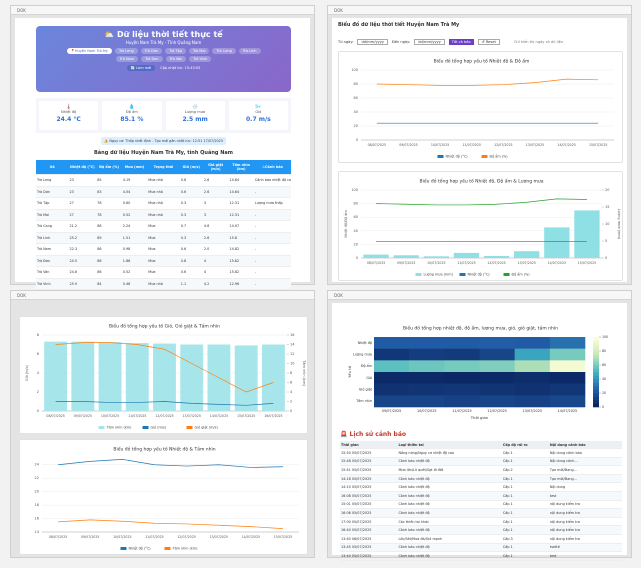 Image resolution: width=641 pixels, height=568 pixels. Describe the element at coordinates (191, 204) in the screenshot. I see `cell: 0.3` at that location.